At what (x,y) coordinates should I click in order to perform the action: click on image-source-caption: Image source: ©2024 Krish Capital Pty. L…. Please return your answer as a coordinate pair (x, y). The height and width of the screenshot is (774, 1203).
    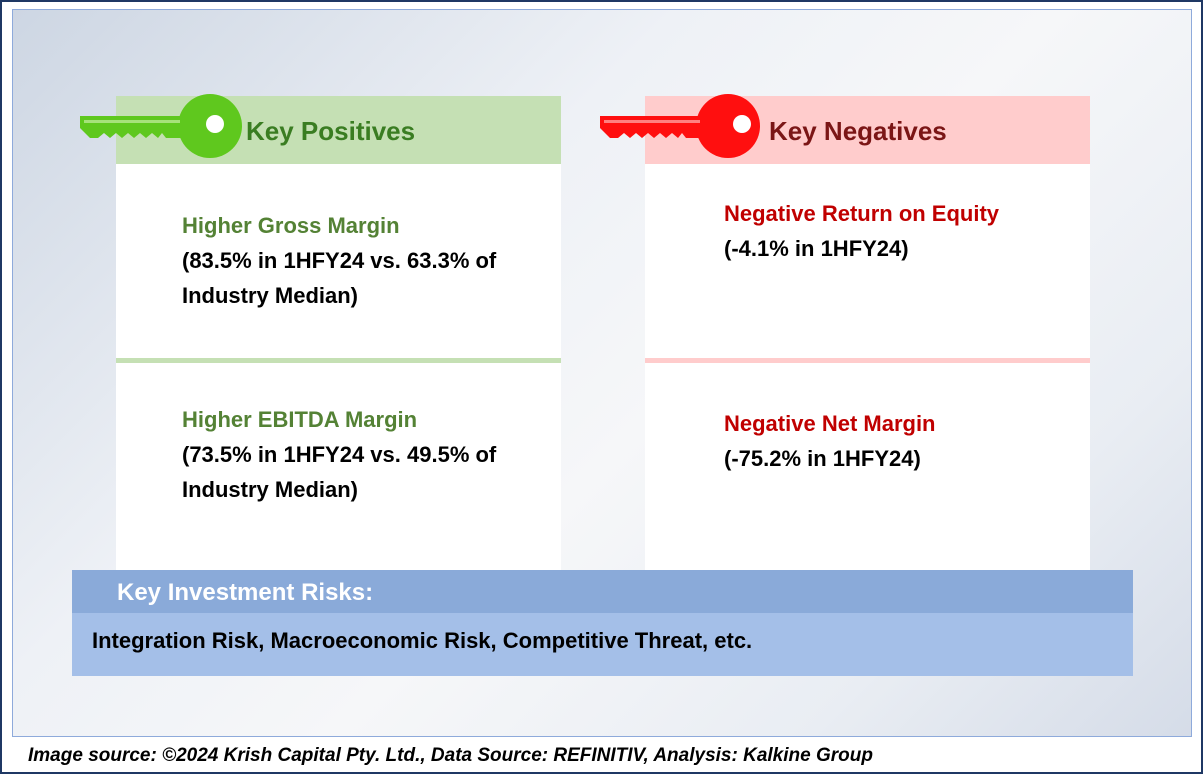
    Looking at the image, I should click on (450, 755).